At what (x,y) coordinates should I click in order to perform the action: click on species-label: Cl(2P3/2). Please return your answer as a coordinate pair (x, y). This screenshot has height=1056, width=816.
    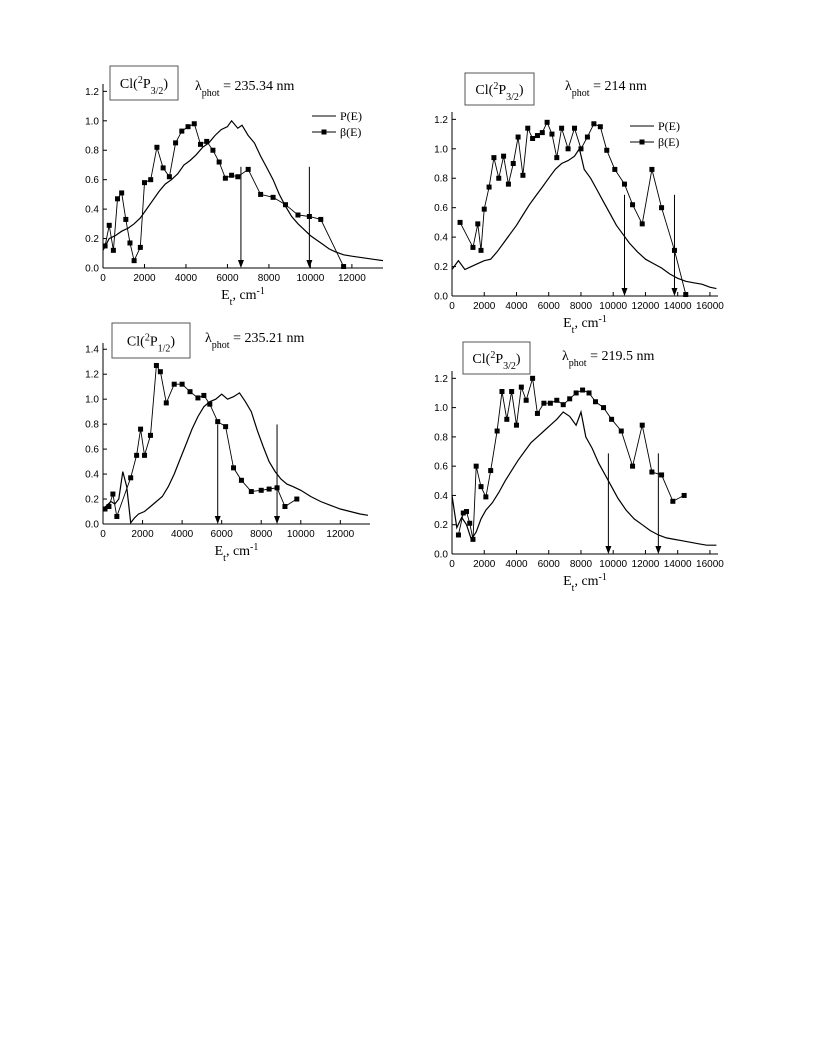
    Looking at the image, I should click on (499, 92).